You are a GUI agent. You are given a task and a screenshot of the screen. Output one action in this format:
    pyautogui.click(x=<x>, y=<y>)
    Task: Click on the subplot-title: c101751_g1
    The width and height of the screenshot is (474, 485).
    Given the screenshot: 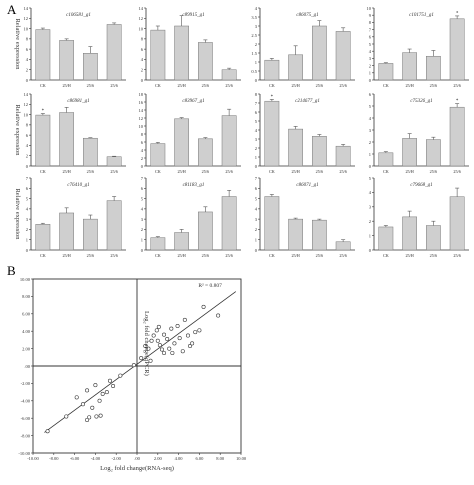 What is the action you would take?
    pyautogui.click(x=421, y=15)
    